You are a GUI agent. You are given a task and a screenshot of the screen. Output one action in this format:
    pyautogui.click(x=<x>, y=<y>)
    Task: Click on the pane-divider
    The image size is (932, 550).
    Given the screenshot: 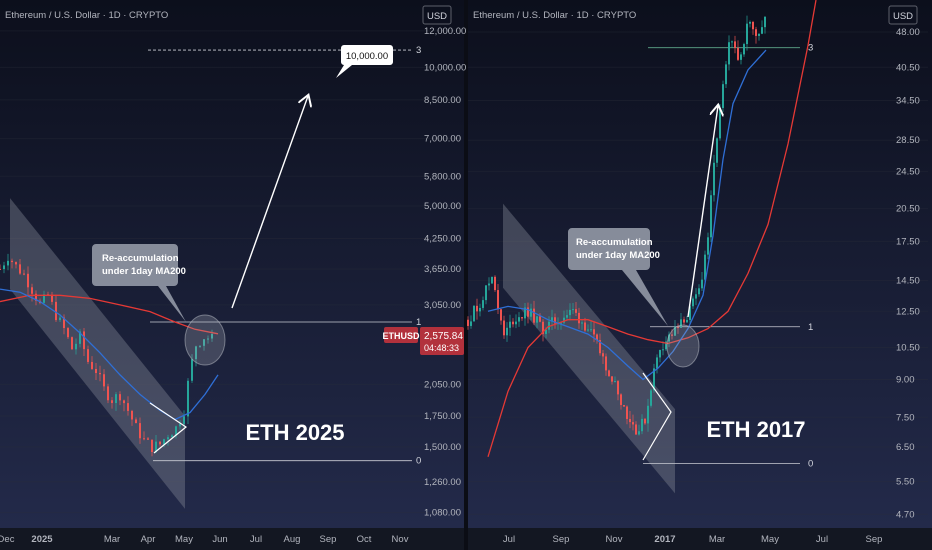 What is the action you would take?
    pyautogui.click(x=466, y=275)
    